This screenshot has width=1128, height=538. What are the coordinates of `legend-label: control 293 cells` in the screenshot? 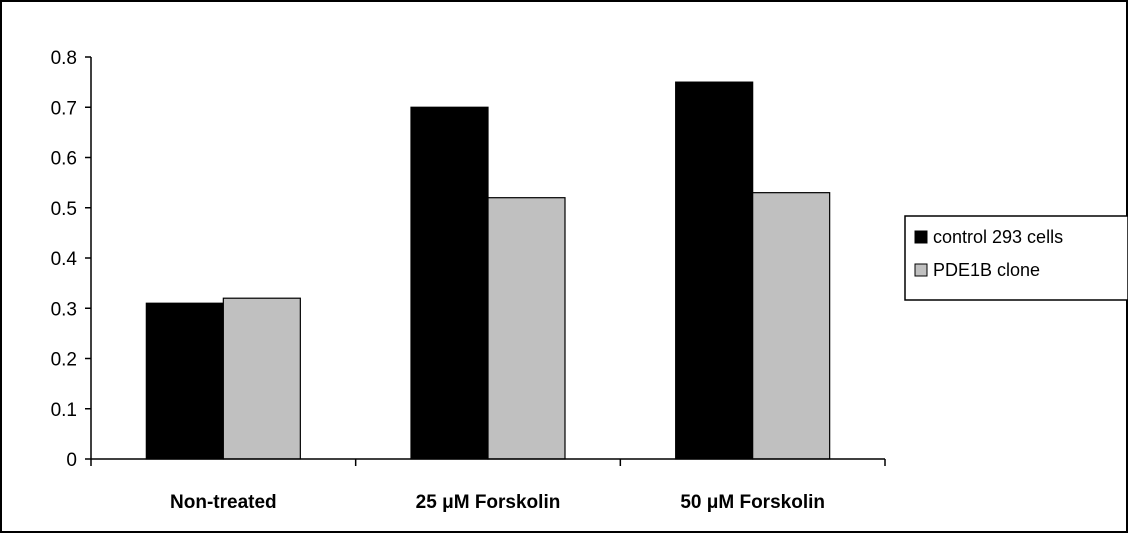 It's located at (998, 237).